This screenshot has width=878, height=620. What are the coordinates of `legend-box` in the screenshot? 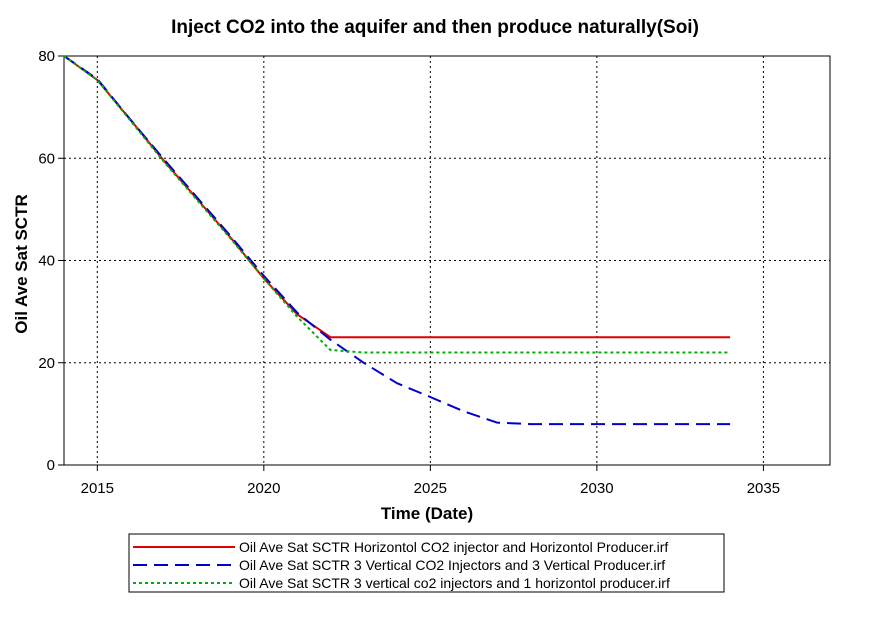 It's located at (426, 563).